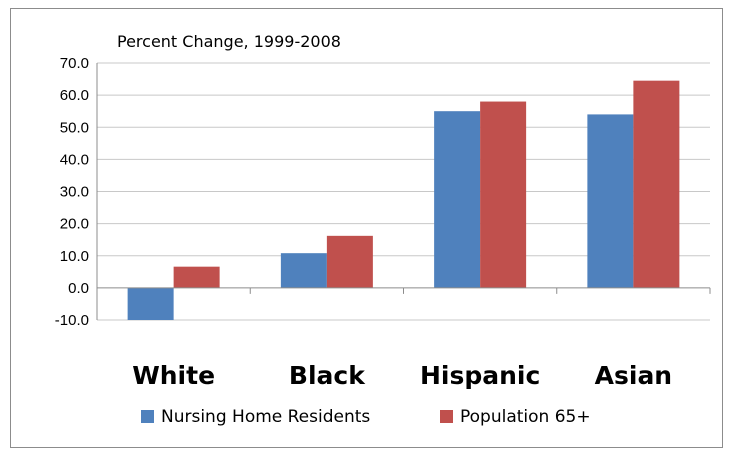 This screenshot has width=733, height=454. What do you see at coordinates (229, 41) in the screenshot?
I see `chart-title: Percent Change, 1999-2008` at bounding box center [229, 41].